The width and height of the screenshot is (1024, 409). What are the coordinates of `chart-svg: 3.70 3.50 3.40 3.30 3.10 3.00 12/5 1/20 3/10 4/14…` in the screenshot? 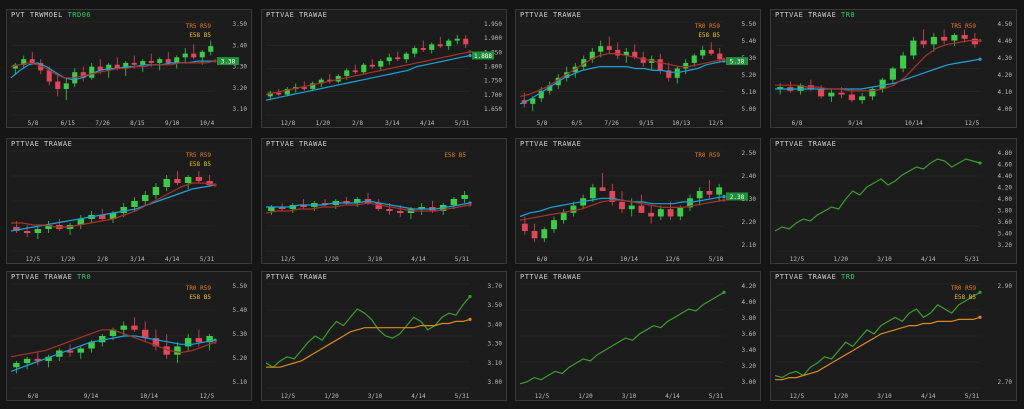 It's located at (384, 341).